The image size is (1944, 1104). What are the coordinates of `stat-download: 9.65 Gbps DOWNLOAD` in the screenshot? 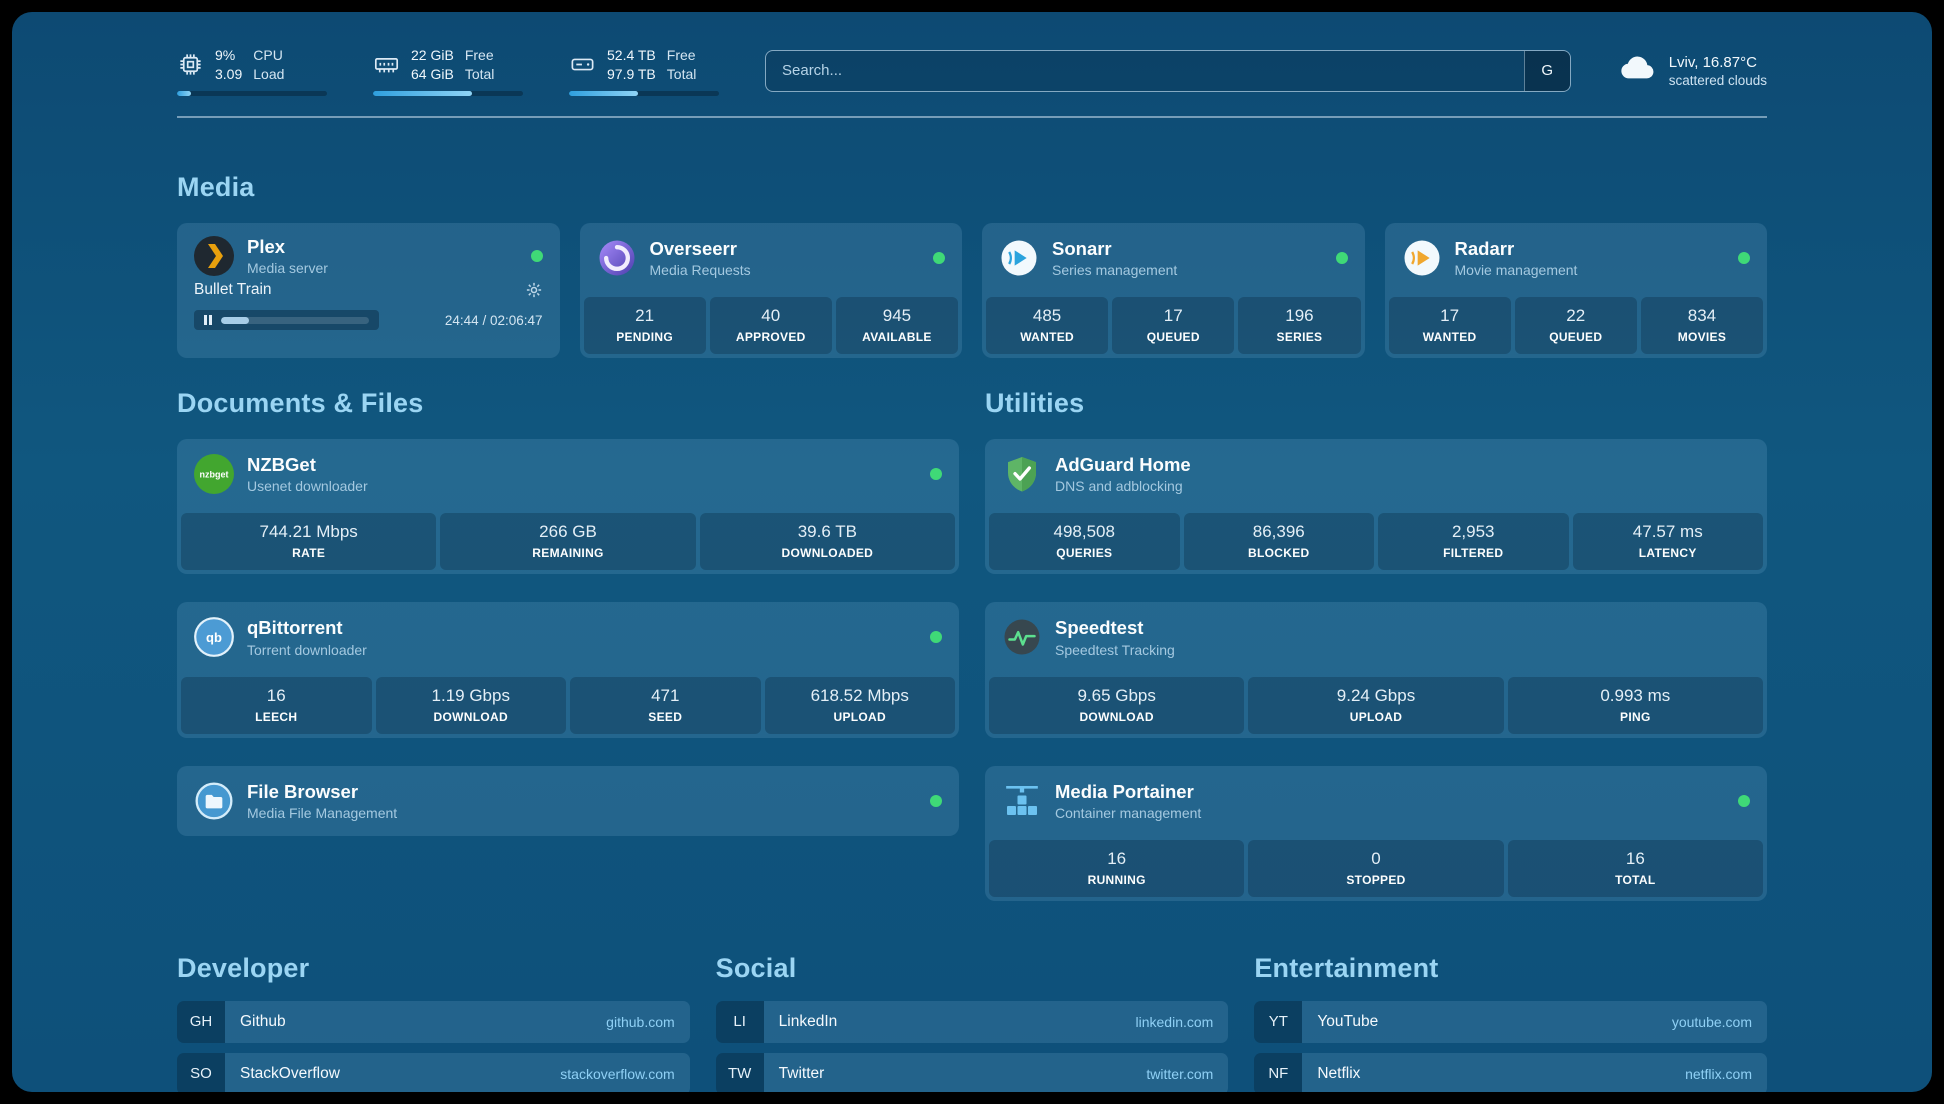 It's located at (1117, 705).